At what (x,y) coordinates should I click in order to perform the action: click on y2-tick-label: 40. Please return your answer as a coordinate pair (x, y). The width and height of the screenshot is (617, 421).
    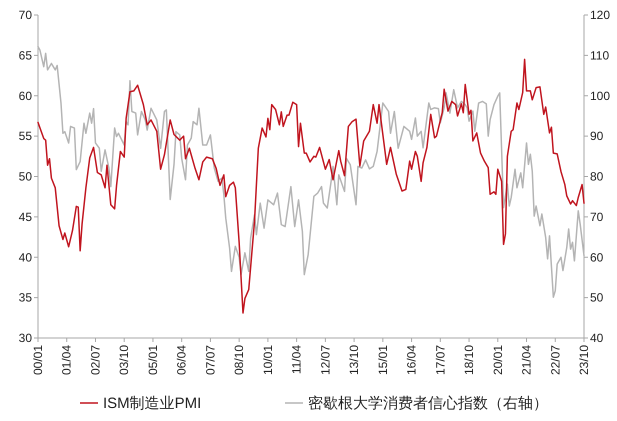
    Looking at the image, I should click on (597, 338).